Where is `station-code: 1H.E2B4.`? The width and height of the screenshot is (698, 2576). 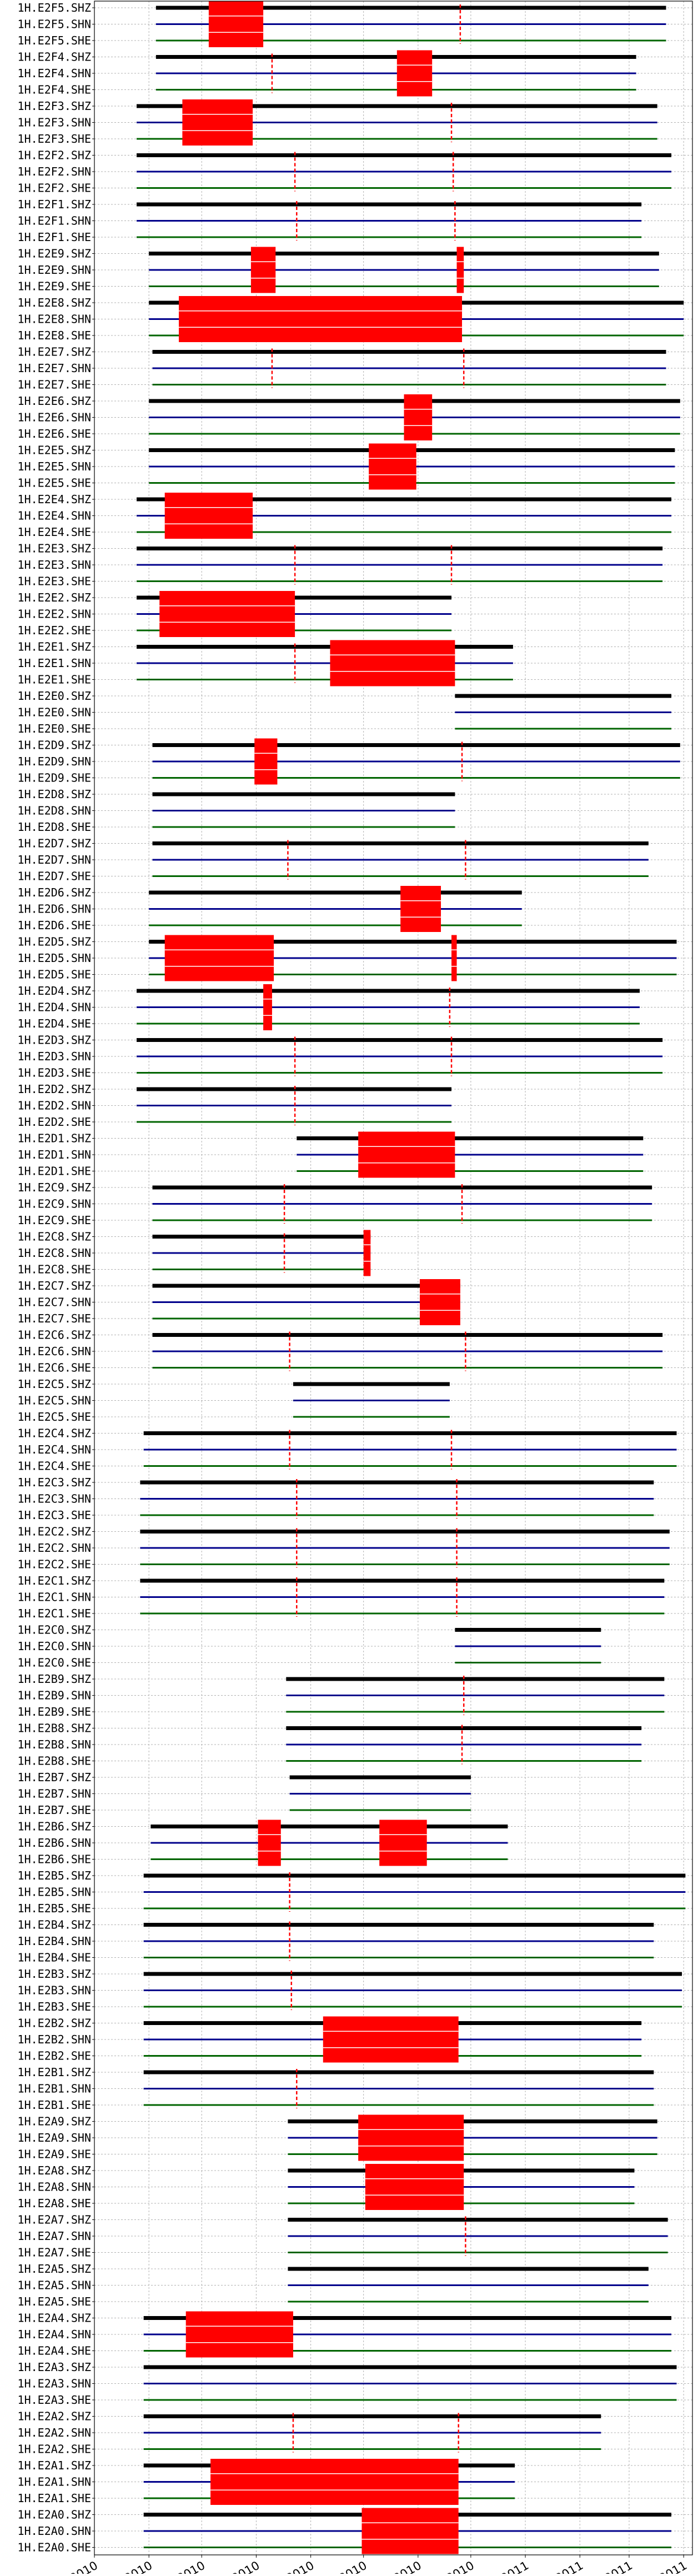
station-code: 1H.E2B4. is located at coordinates (44, 1925).